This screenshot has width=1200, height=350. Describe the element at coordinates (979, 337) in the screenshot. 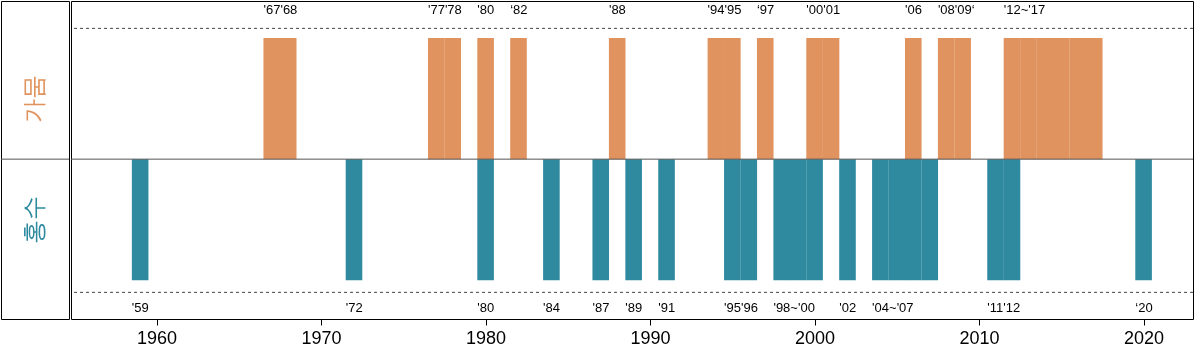

I see `x-tick-label: 2010` at that location.